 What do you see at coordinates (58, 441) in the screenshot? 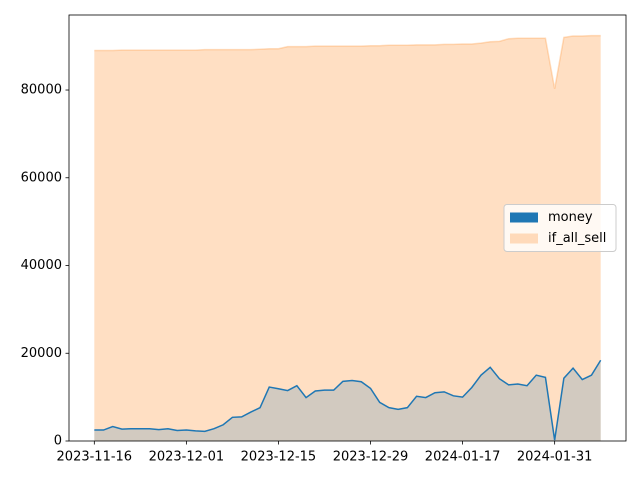
I see `y-tick-label: 0` at bounding box center [58, 441].